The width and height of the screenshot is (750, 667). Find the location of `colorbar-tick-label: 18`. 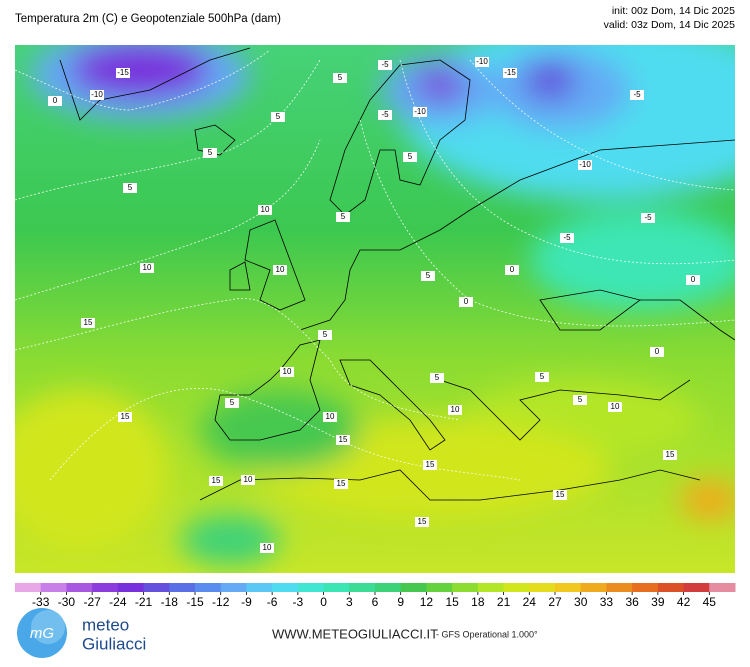

colorbar-tick-label: 18 is located at coordinates (478, 602).